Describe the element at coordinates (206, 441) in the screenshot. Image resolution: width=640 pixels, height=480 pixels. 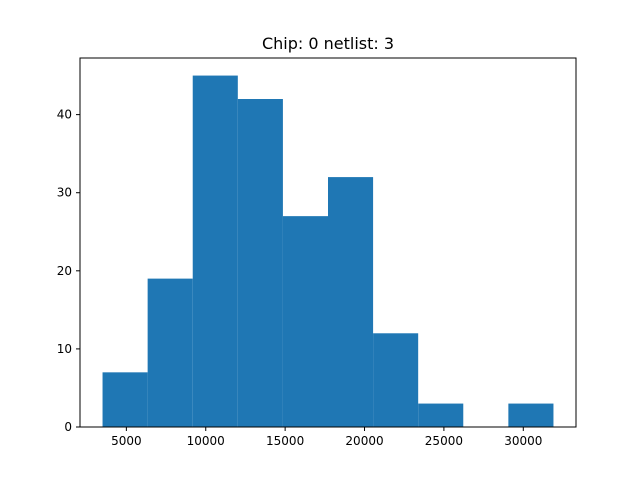
I see `x-tick-label-1: 10000` at that location.